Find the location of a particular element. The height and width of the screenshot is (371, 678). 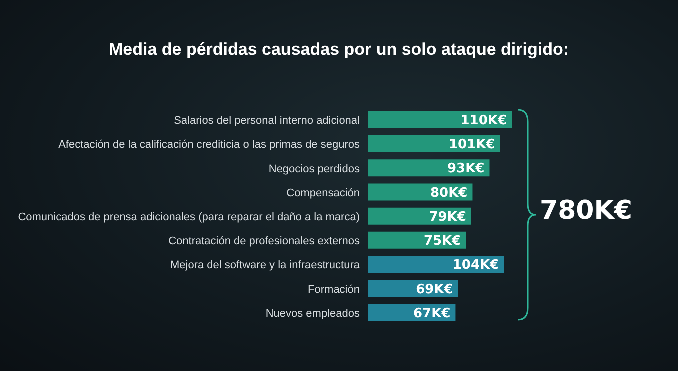

y-tick-label: Compensación is located at coordinates (323, 193).